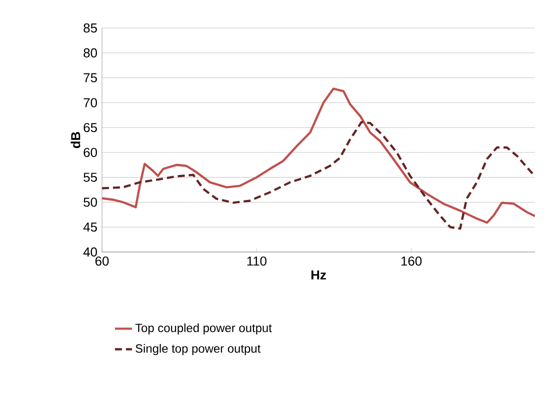  Describe the element at coordinates (203, 329) in the screenshot. I see `legend-label: Top coupled power output` at that location.